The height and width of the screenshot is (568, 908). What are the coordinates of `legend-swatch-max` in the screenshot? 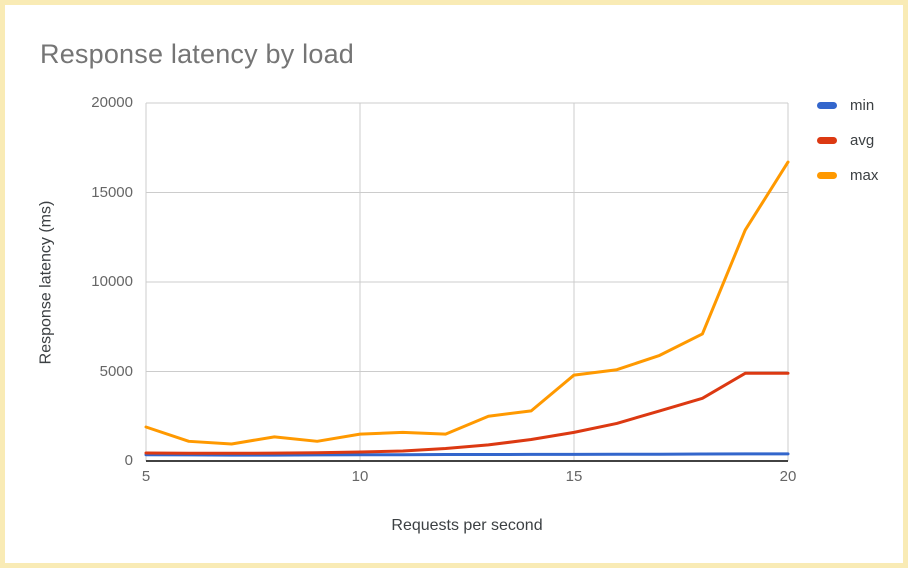 It's located at (827, 175).